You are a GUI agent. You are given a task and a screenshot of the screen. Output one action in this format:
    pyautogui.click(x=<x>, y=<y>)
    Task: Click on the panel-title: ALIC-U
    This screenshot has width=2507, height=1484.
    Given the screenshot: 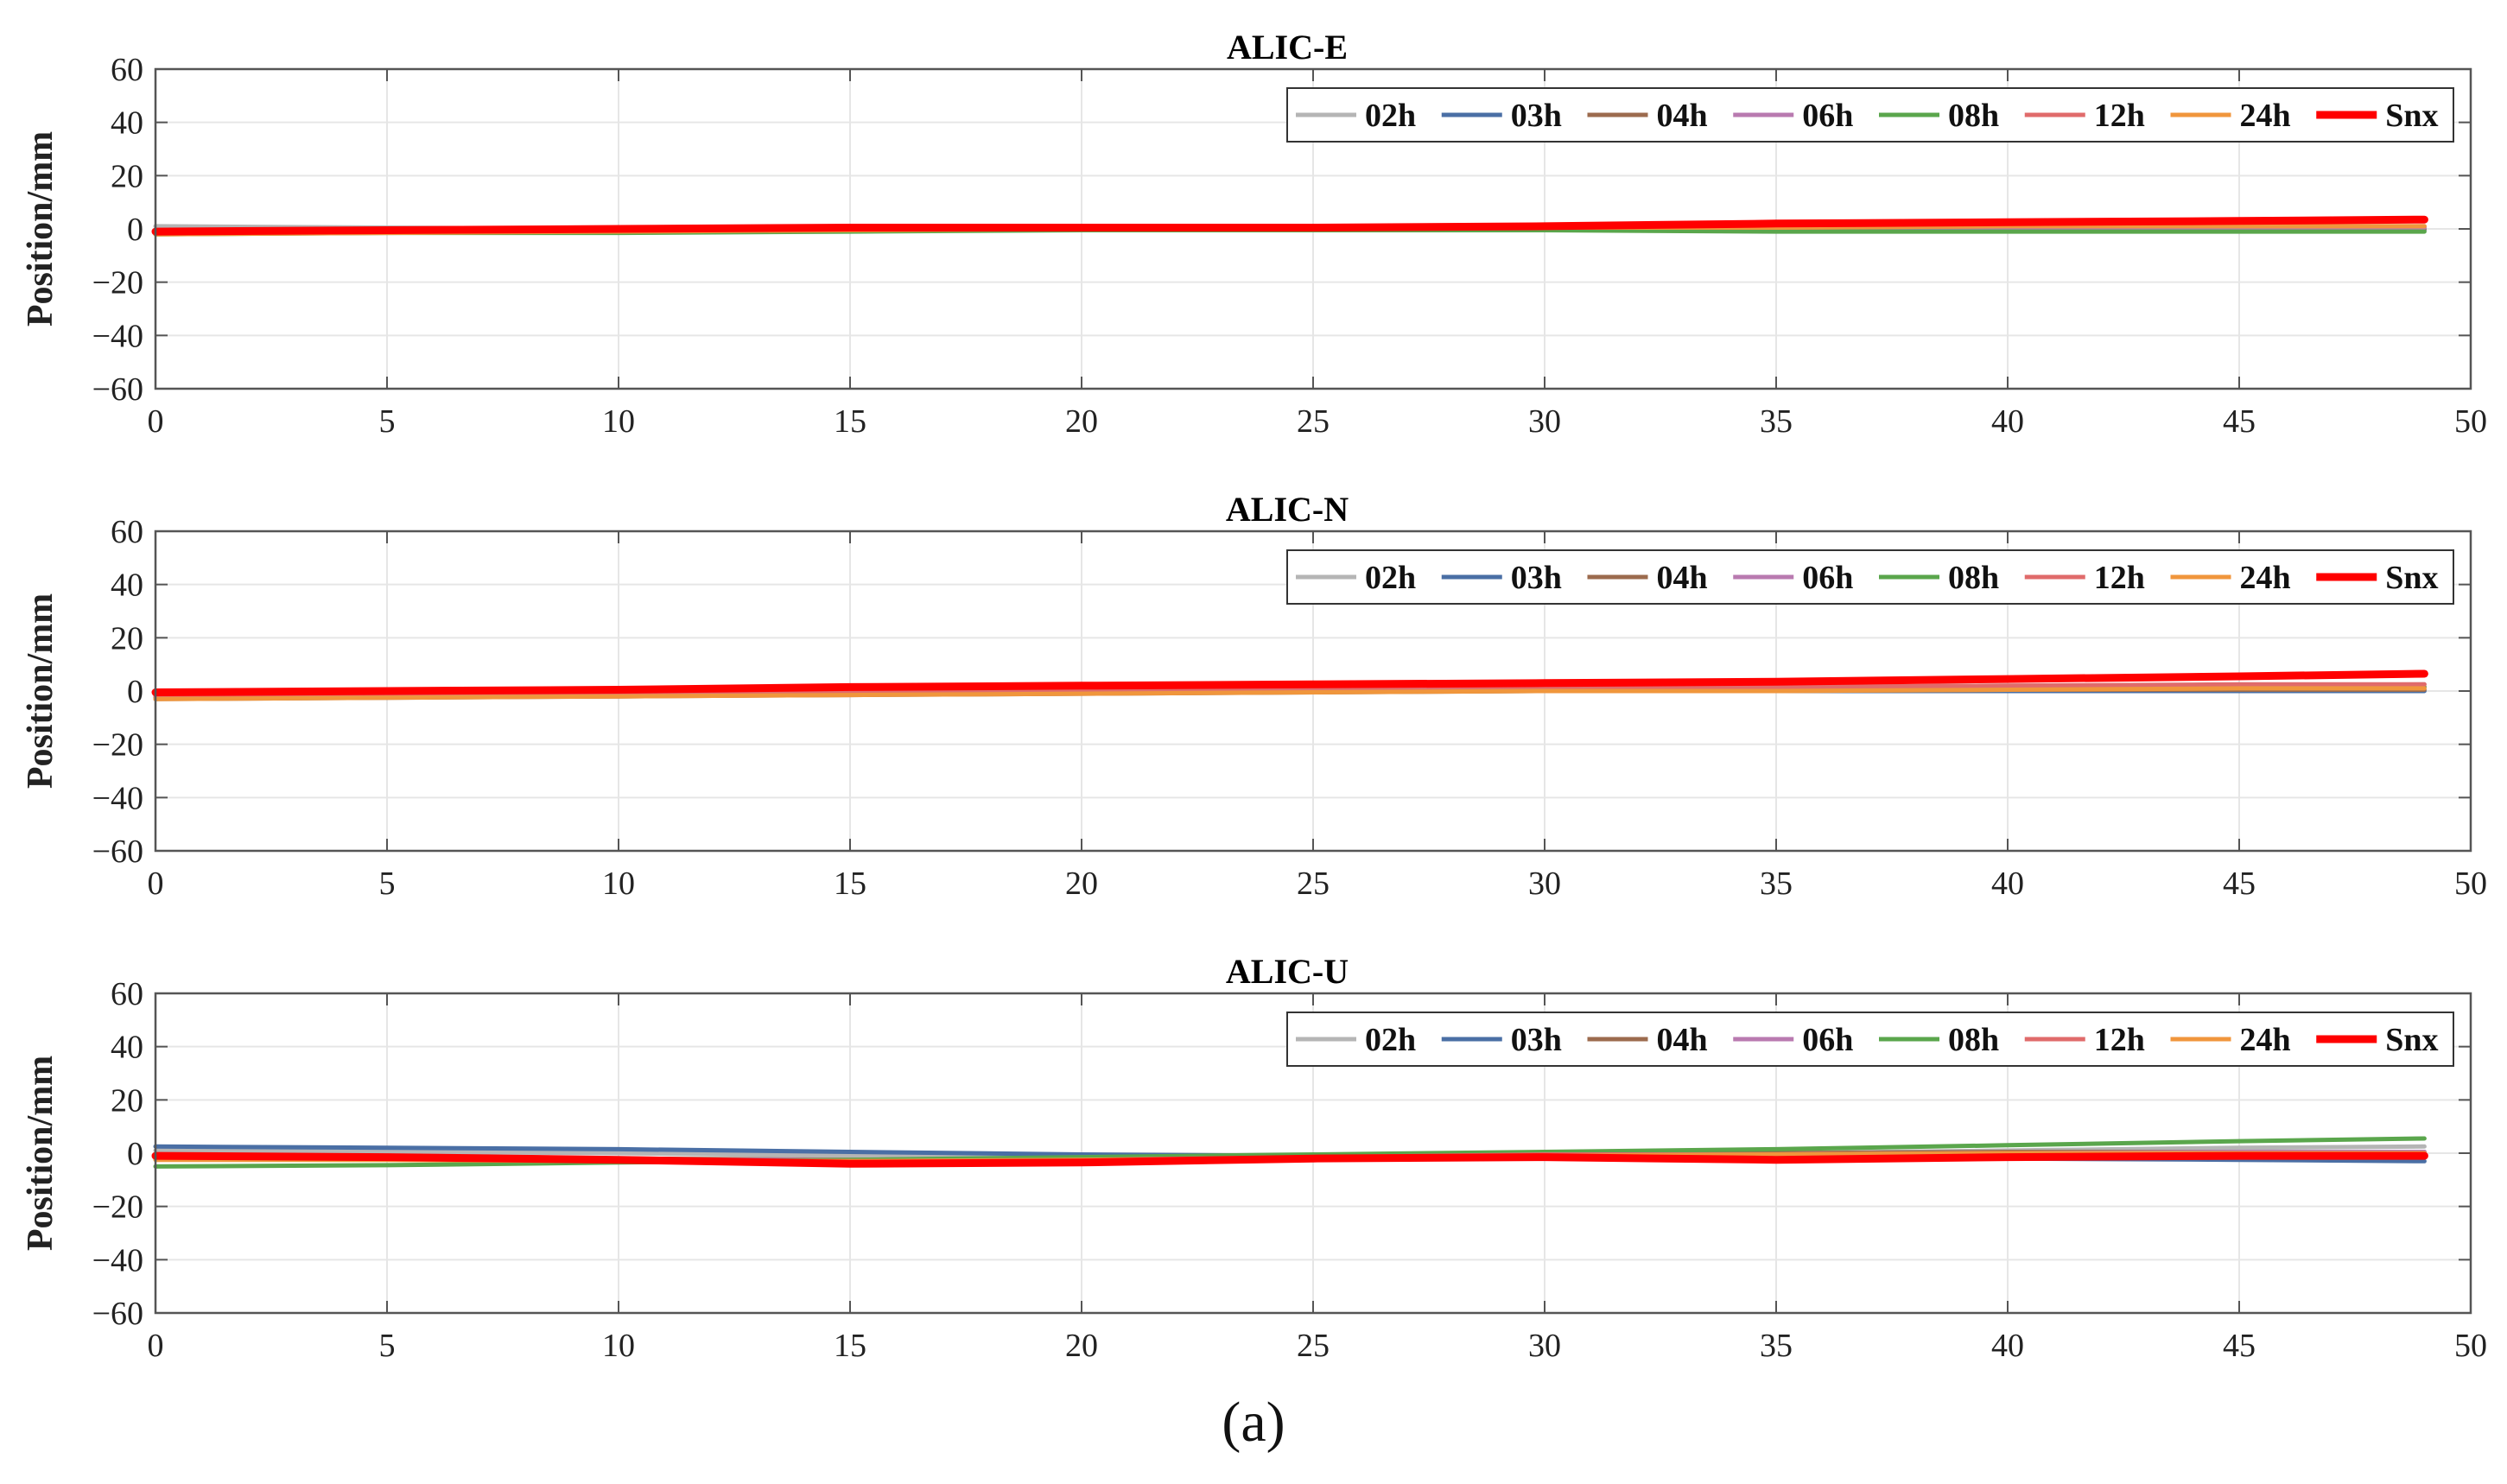 What is the action you would take?
    pyautogui.click(x=1287, y=971)
    